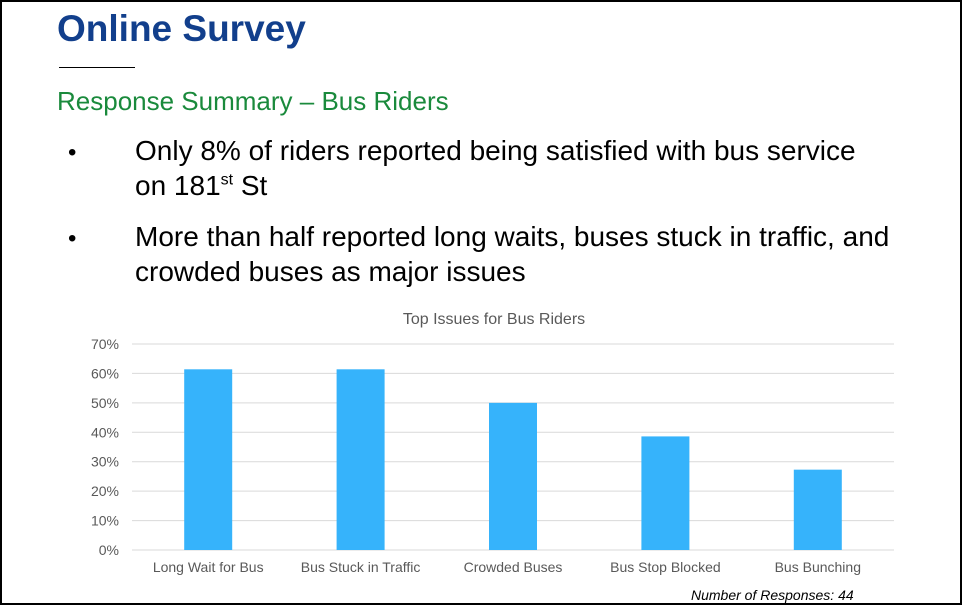 Image resolution: width=962 pixels, height=605 pixels. What do you see at coordinates (178, 185) in the screenshot?
I see `bullet-text-part: on 181` at bounding box center [178, 185].